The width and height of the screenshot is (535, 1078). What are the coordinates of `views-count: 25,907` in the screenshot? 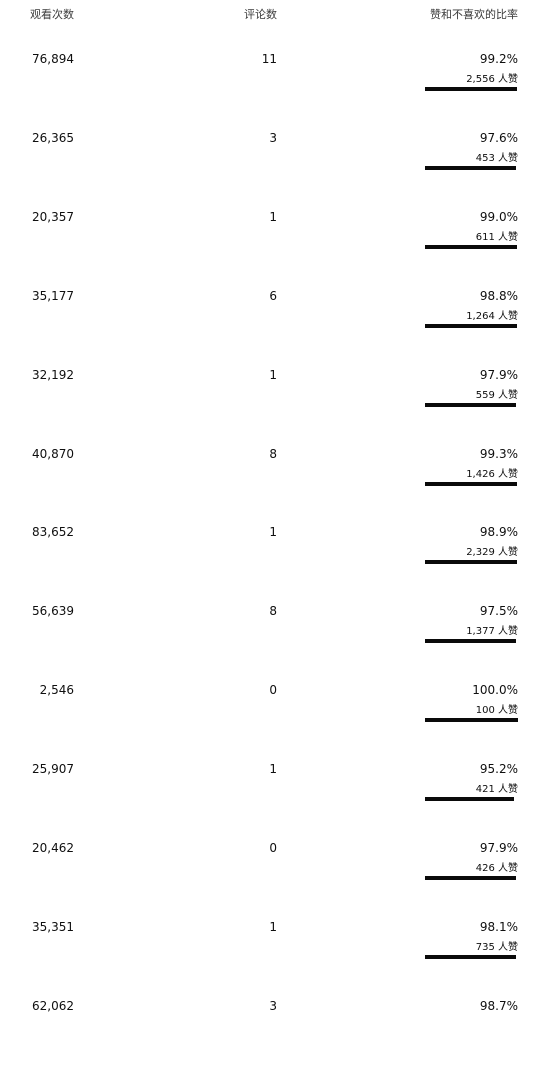 It's located at (53, 769).